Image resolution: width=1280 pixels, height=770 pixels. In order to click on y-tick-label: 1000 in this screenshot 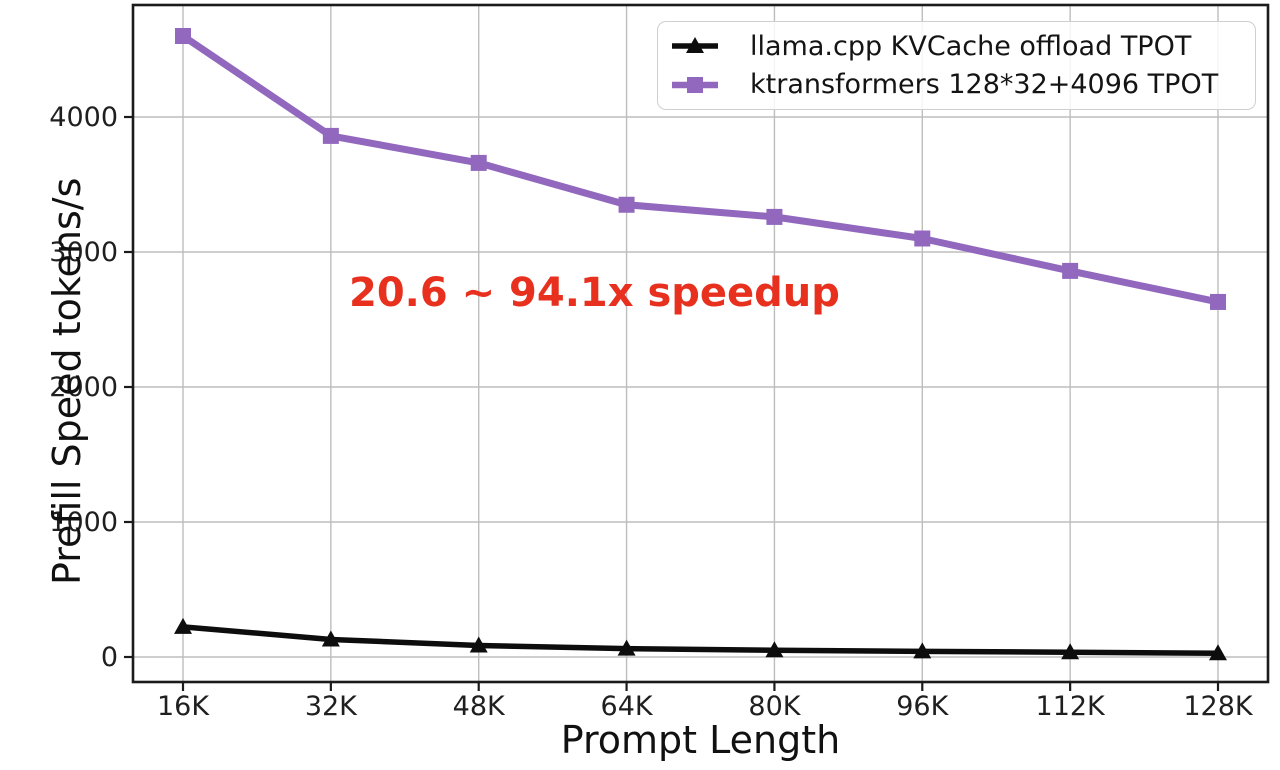, I will do `click(83, 522)`.